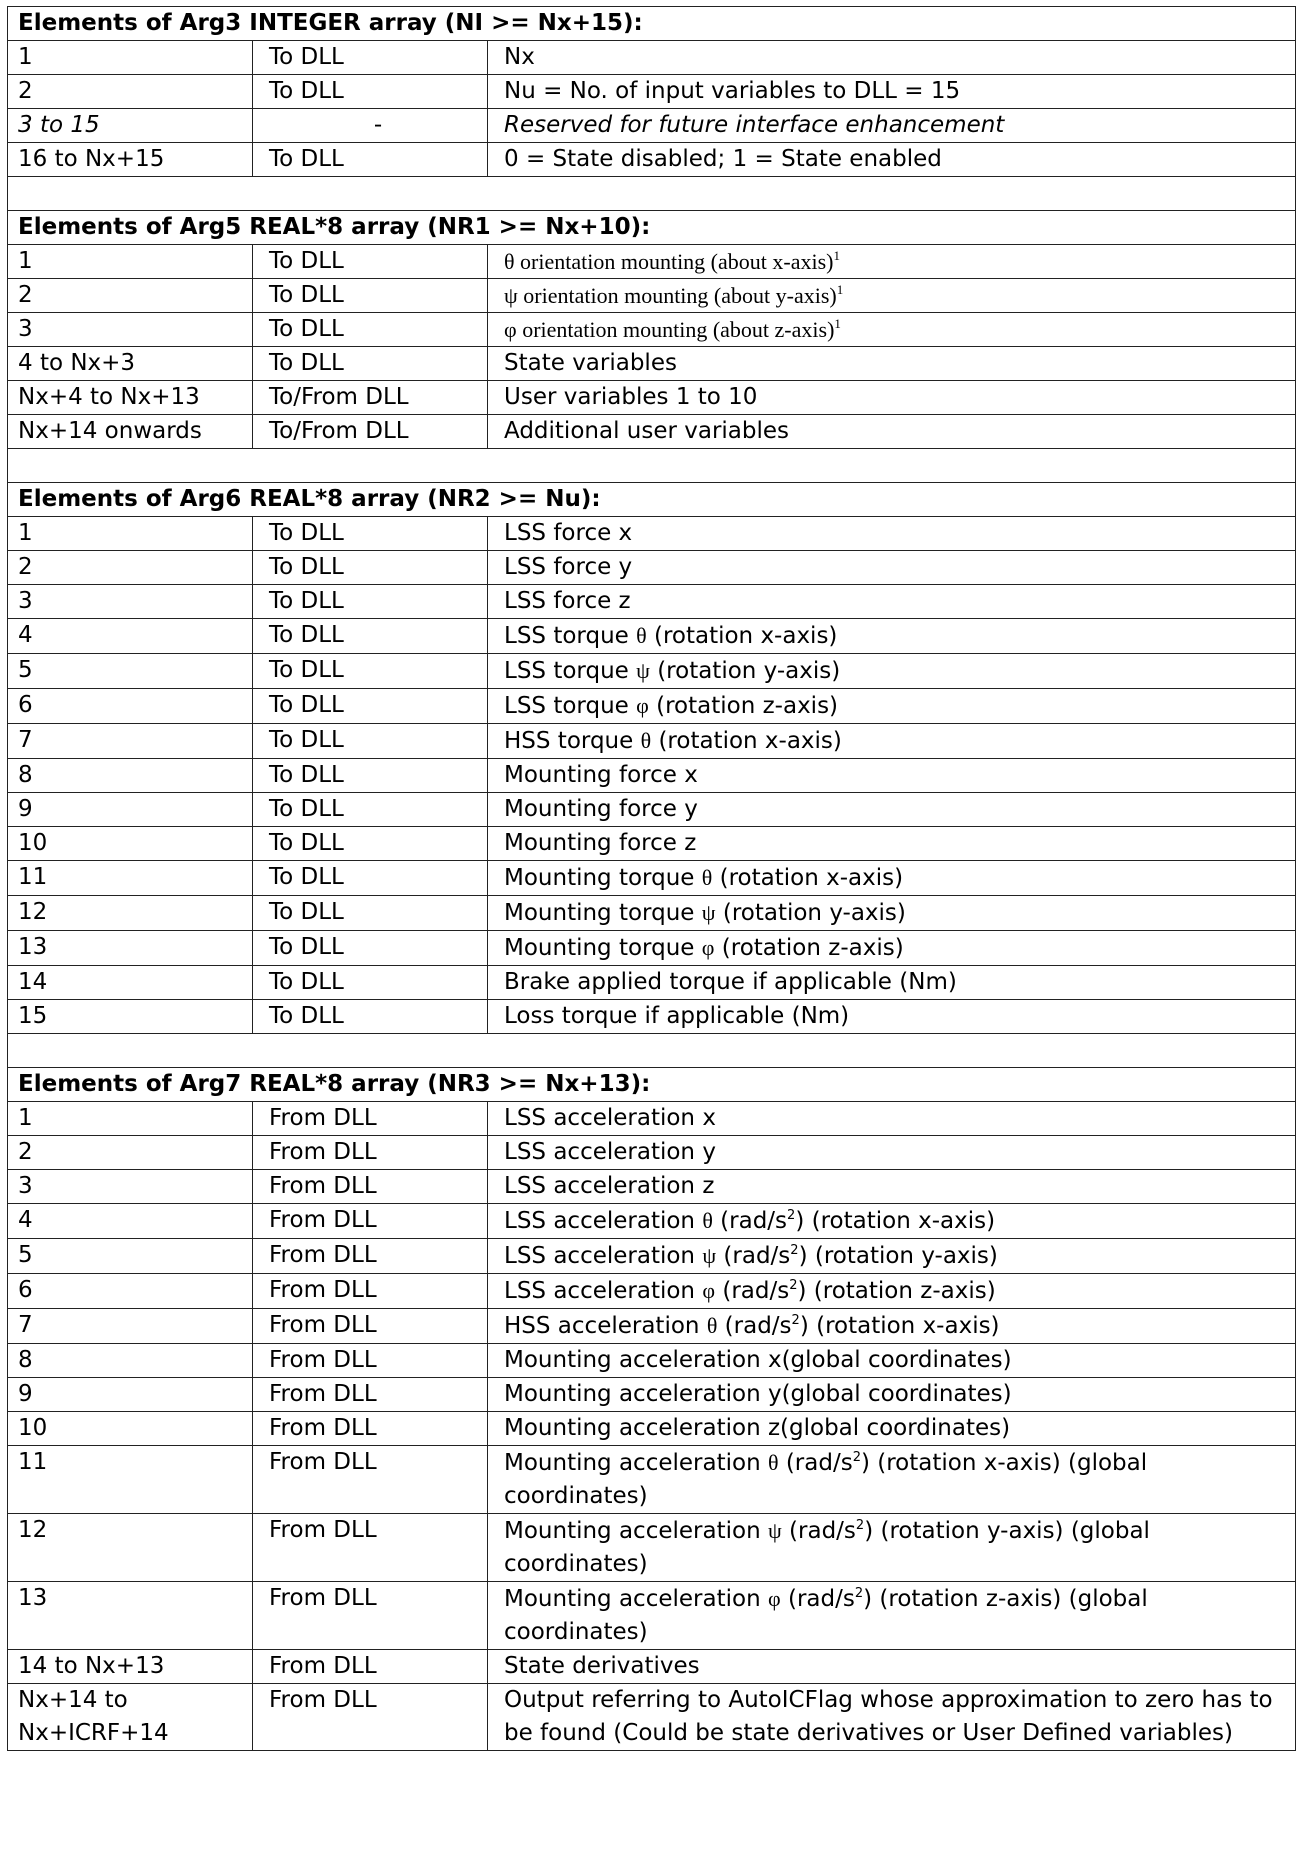  I want to click on element-index: 15, so click(130, 1016).